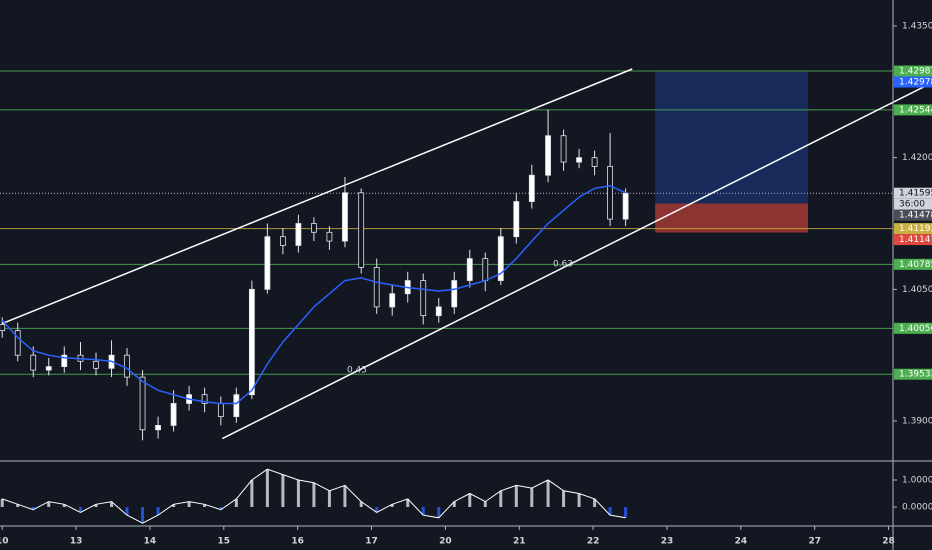 Image resolution: width=932 pixels, height=550 pixels. I want to click on x-tick-label: 16, so click(297, 542).